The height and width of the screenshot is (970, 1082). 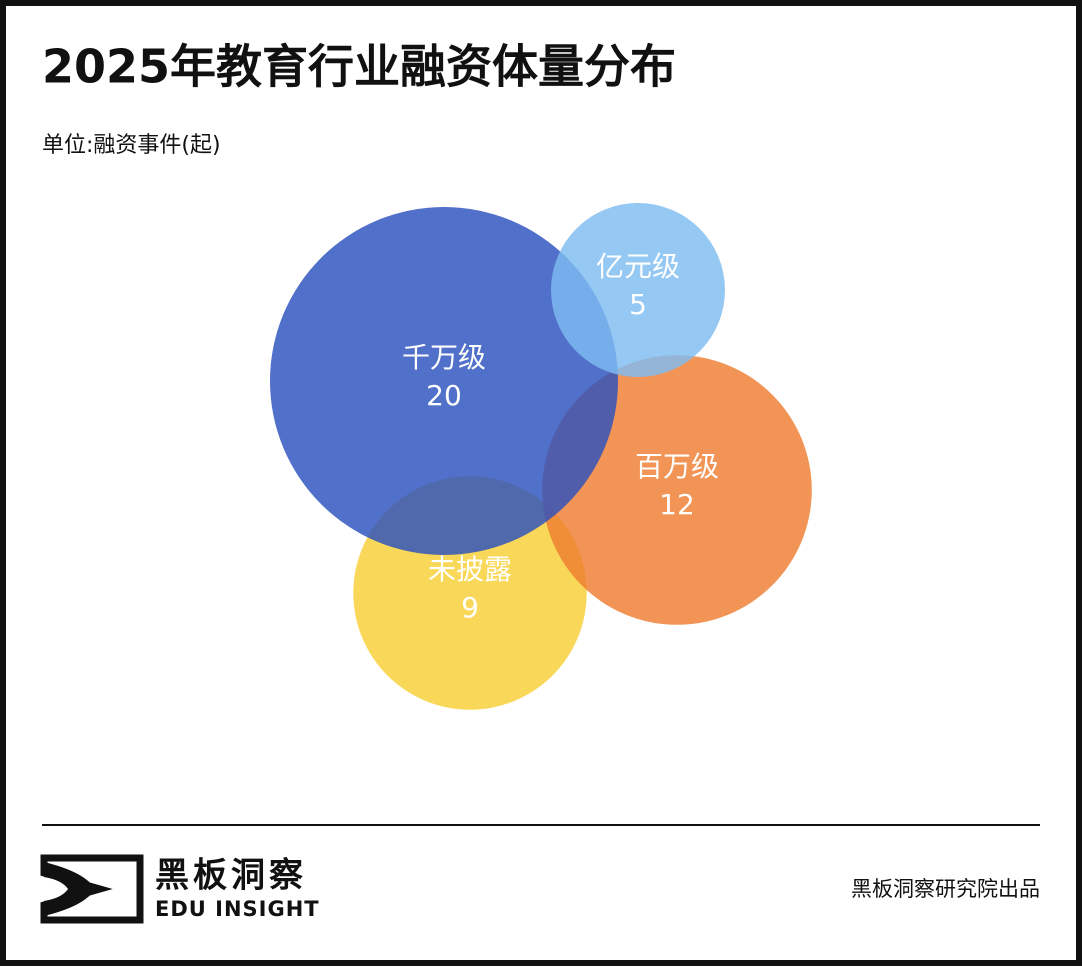 I want to click on bubble-value: 5, so click(x=638, y=304).